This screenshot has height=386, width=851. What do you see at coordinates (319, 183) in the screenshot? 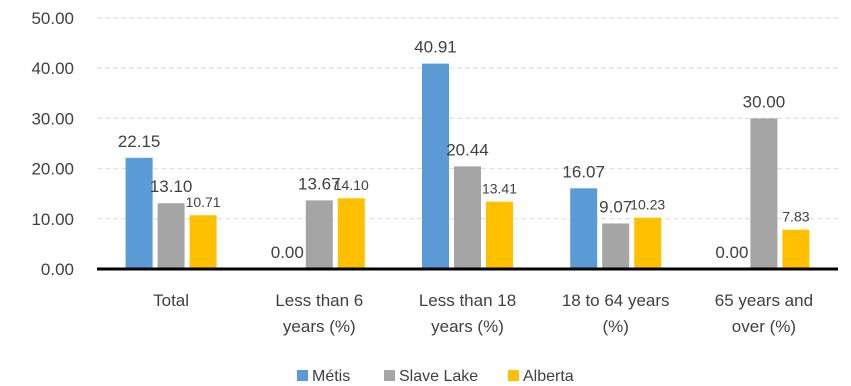
I see `data-label: 13.67` at bounding box center [319, 183].